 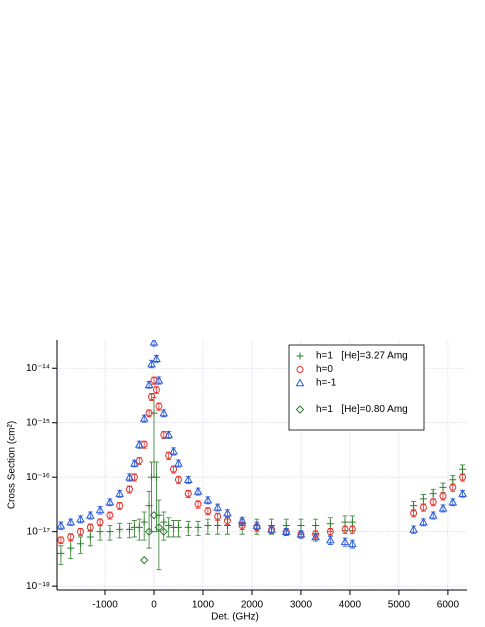 I want to click on y-tick-label: 10⁻¹⁷, so click(x=39, y=531).